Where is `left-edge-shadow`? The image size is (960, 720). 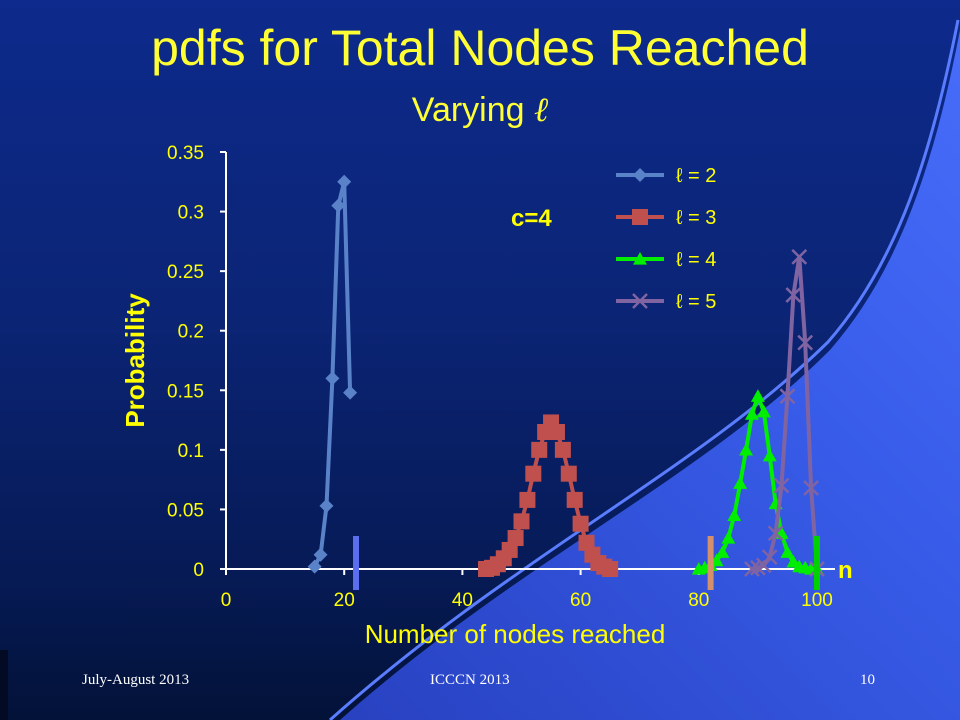
left-edge-shadow is located at coordinates (4, 685).